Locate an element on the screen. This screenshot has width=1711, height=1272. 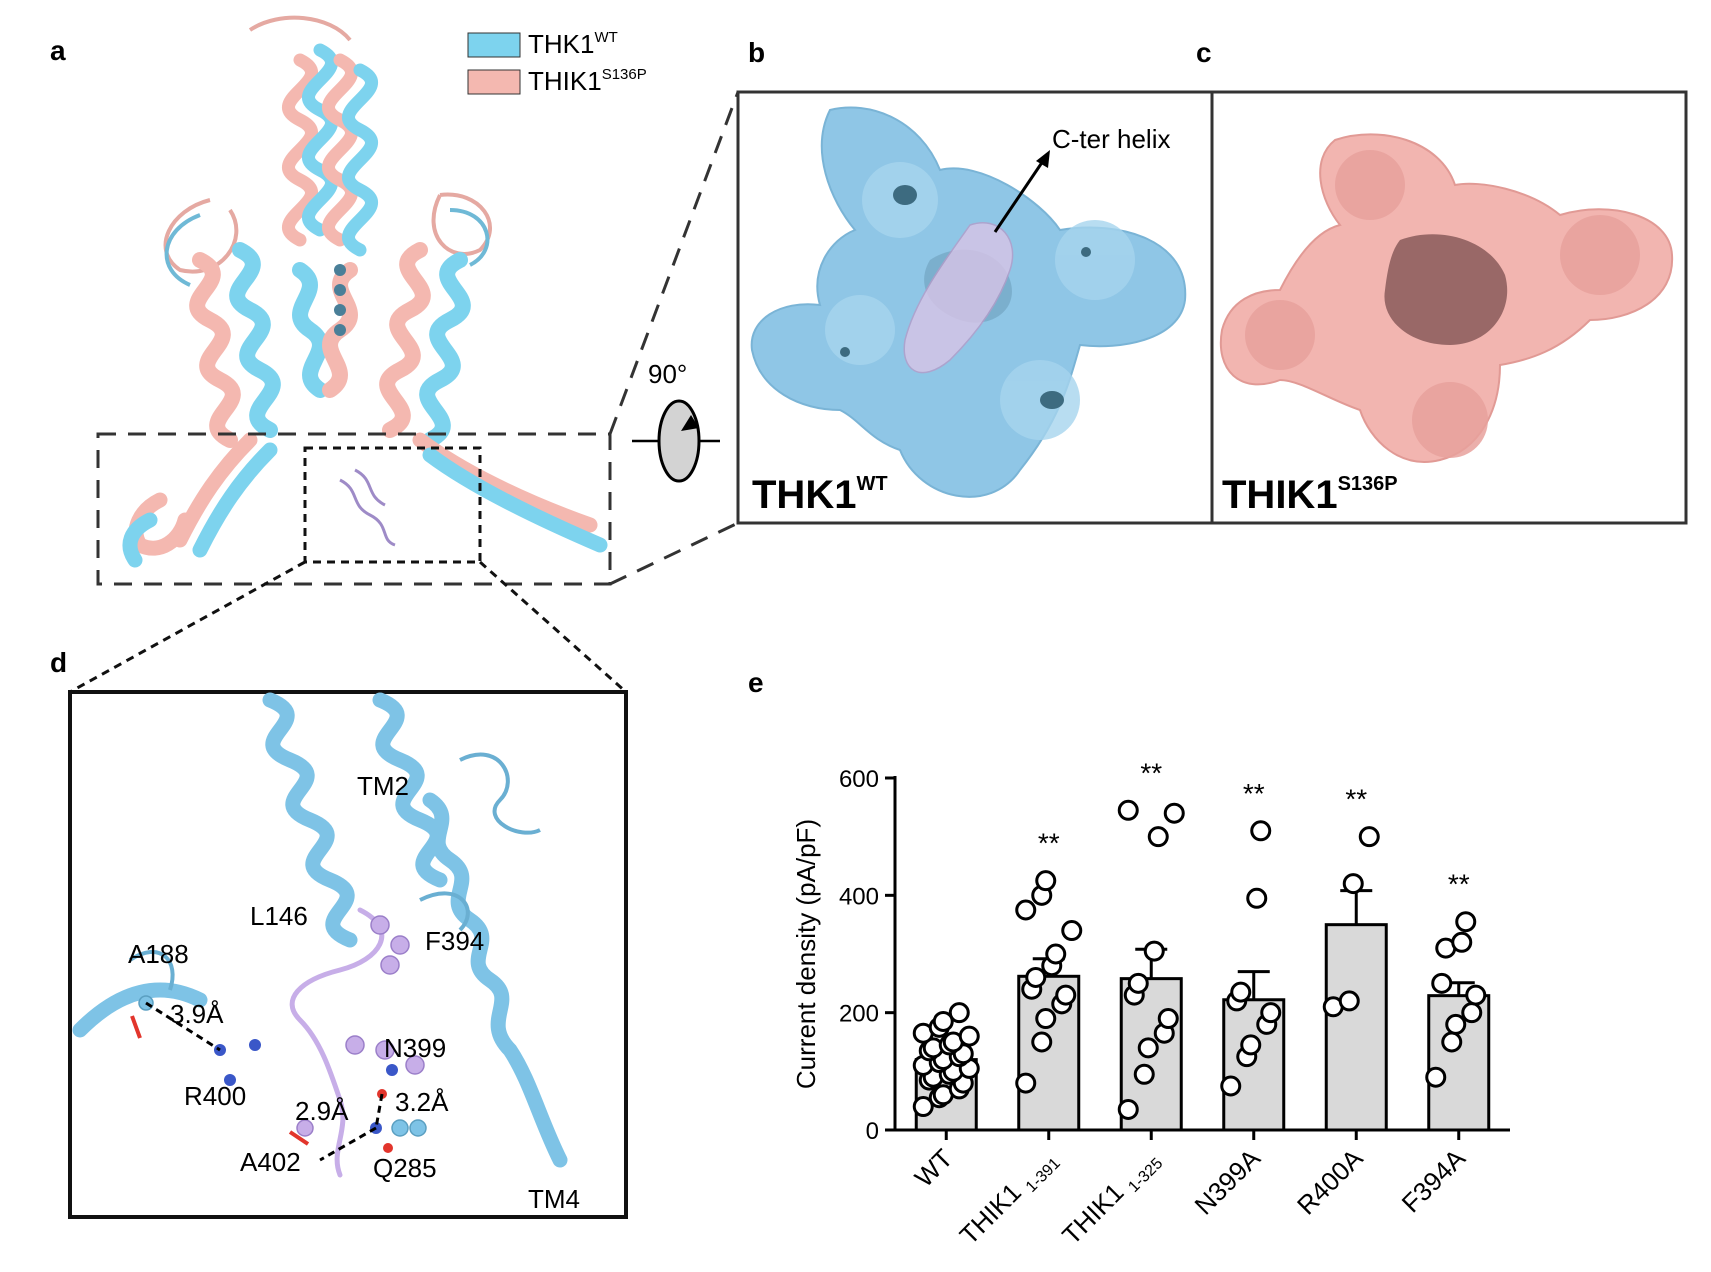
panel-label-e: e is located at coordinates (756, 682).